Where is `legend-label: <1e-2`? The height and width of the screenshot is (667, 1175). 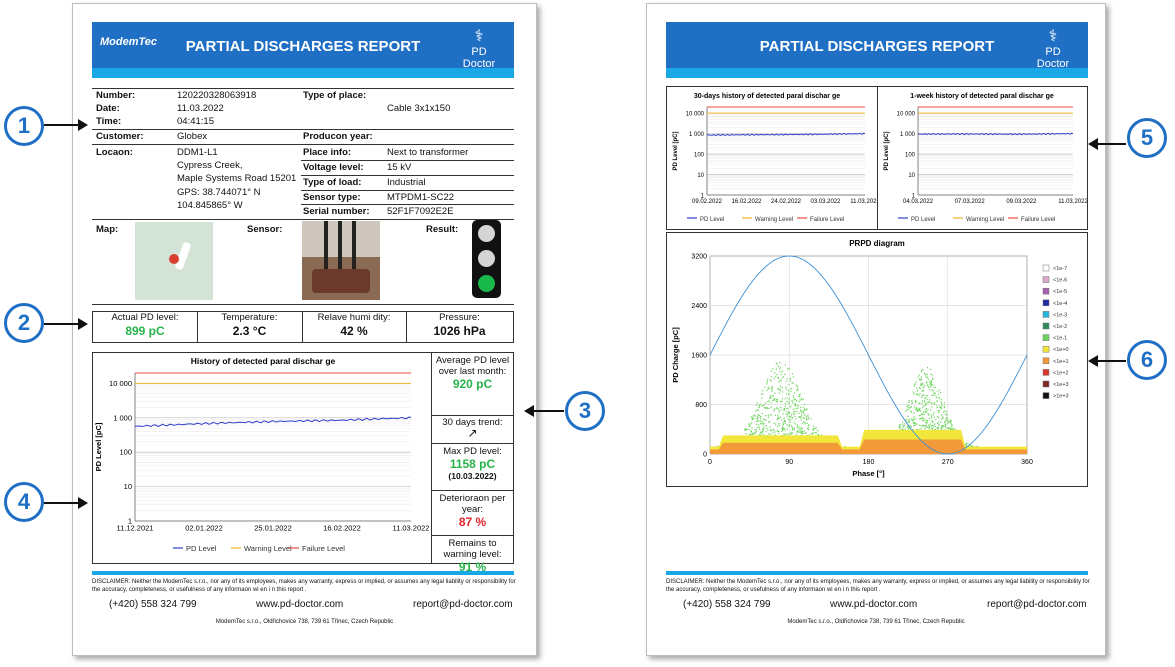 legend-label: <1e-2 is located at coordinates (1060, 327).